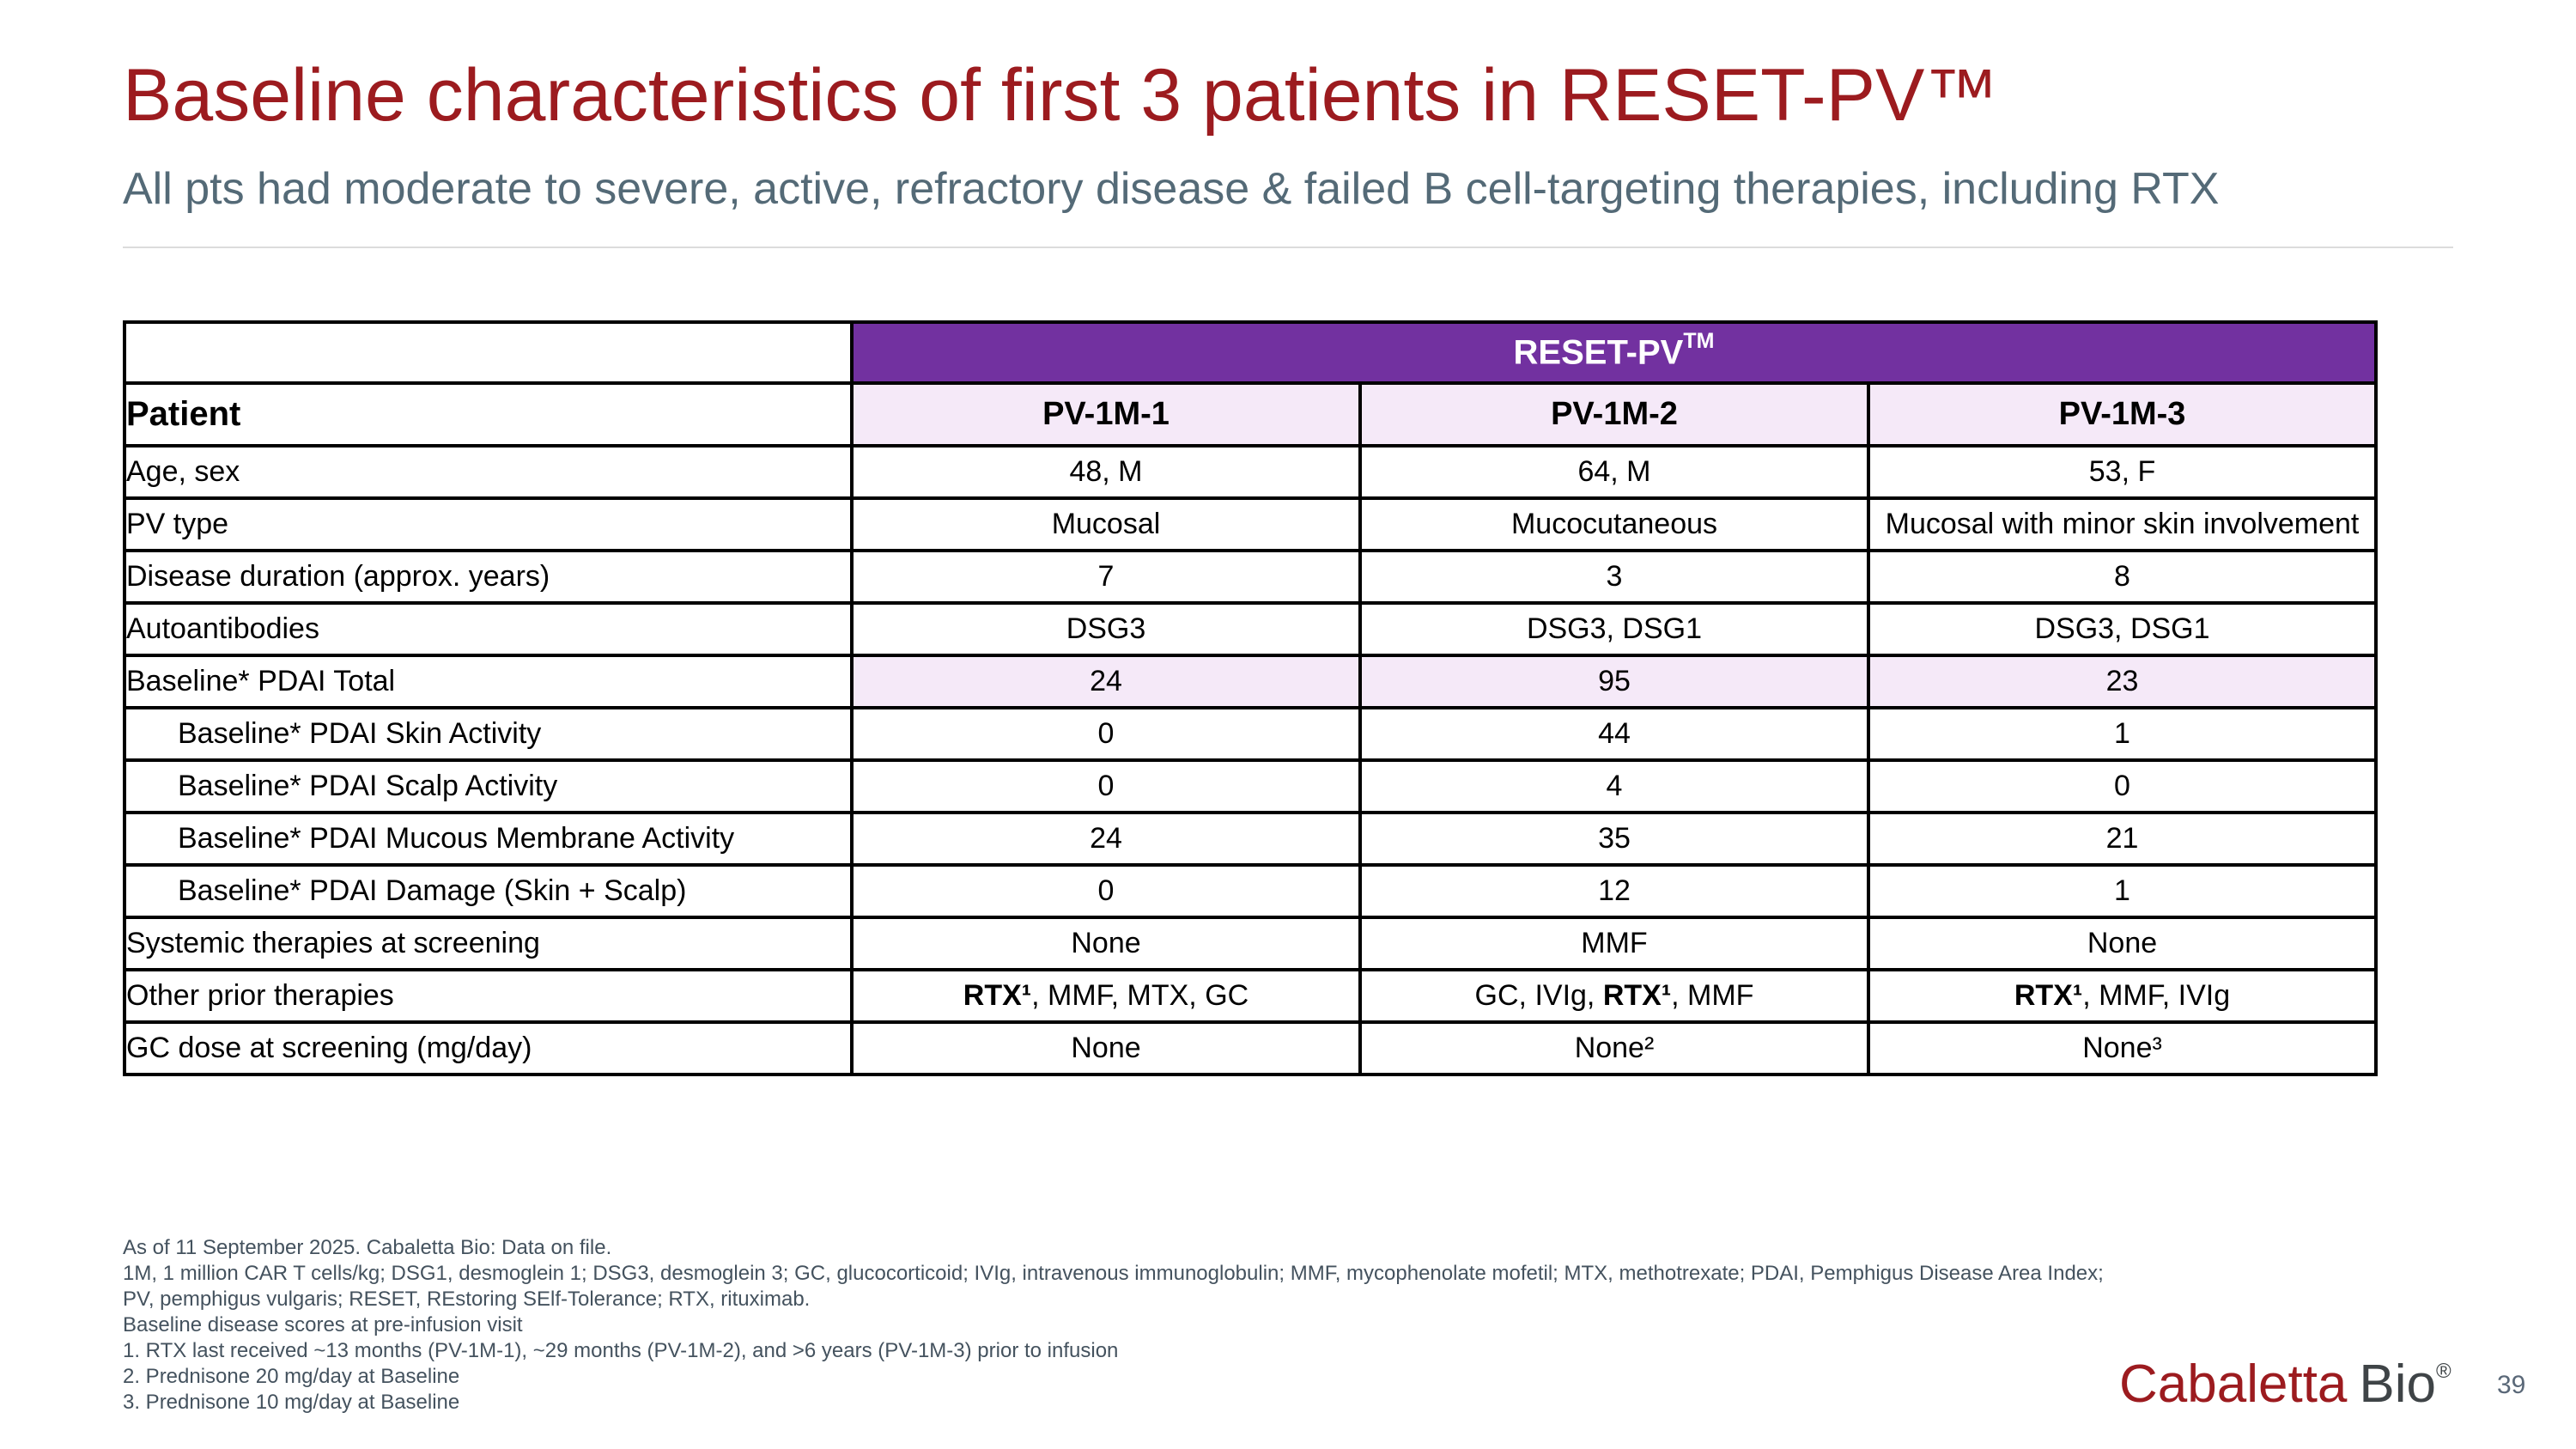  Describe the element at coordinates (1614, 414) in the screenshot. I see `patient-header-pv-1m-2: PV-1M-2` at that location.